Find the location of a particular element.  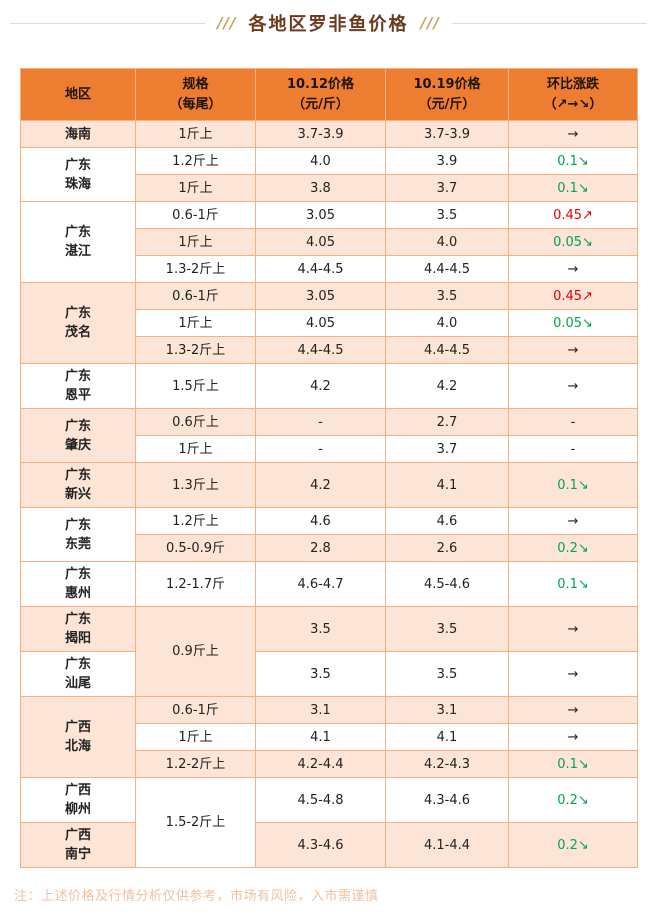

title-rule-right is located at coordinates (549, 23).